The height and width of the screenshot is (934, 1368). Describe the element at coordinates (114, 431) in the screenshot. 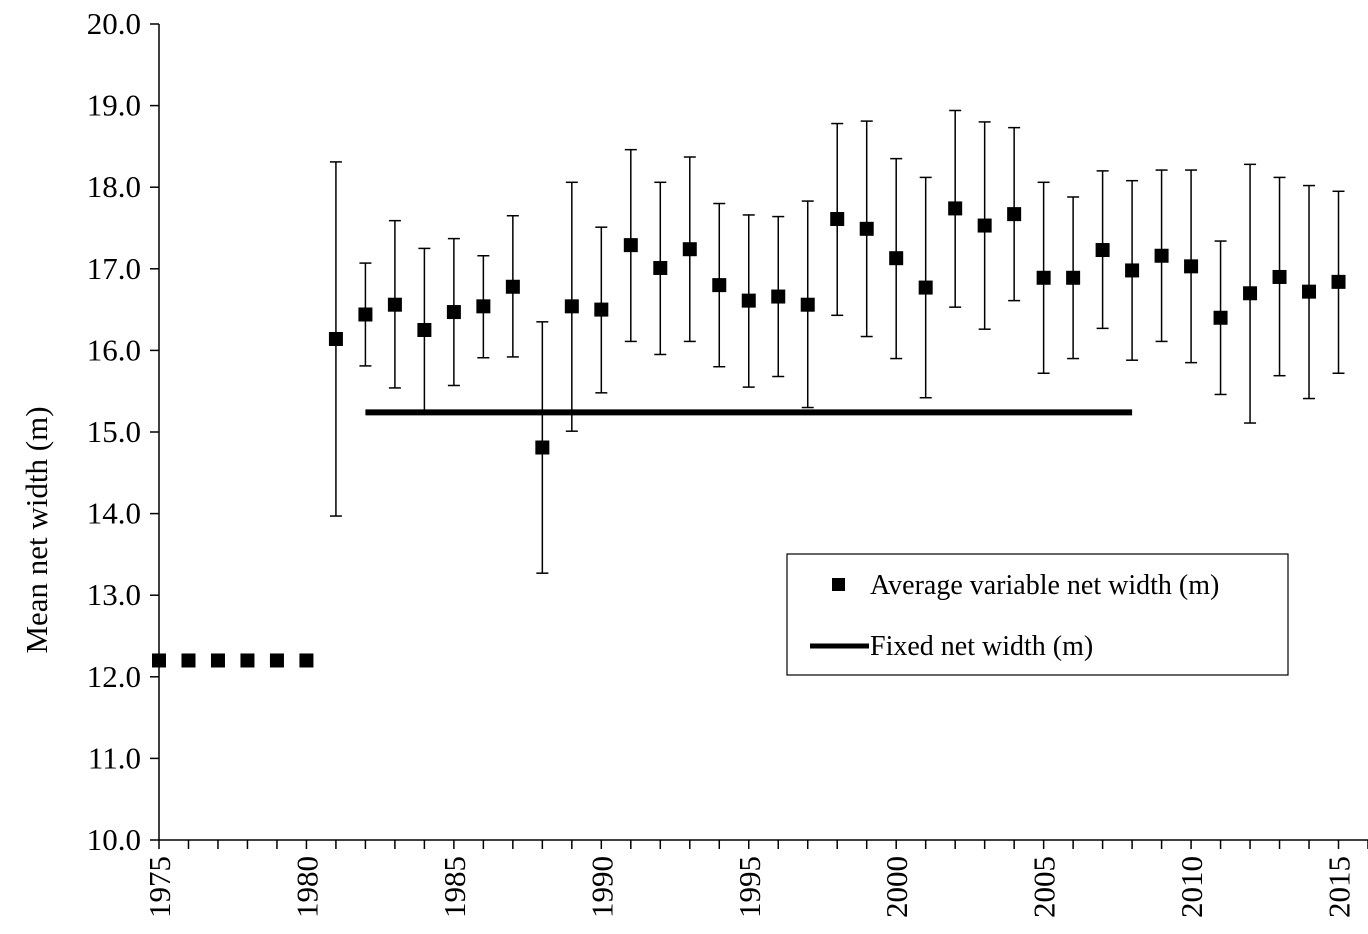

I see `y-tick-label: 15.0` at that location.